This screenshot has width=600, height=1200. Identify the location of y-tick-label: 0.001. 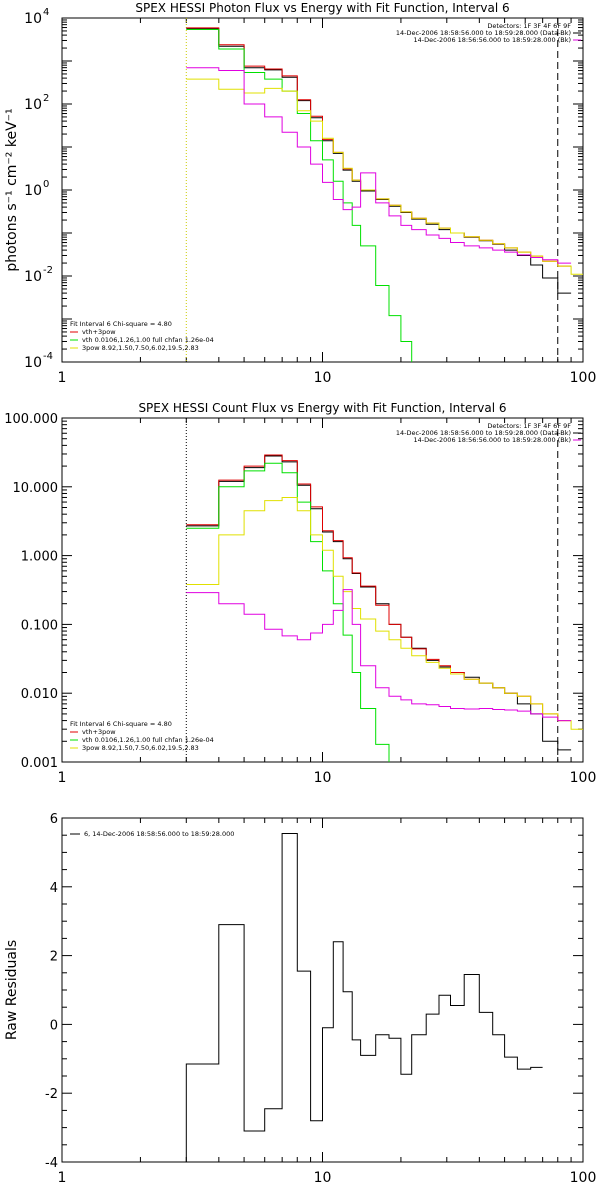
(39, 763).